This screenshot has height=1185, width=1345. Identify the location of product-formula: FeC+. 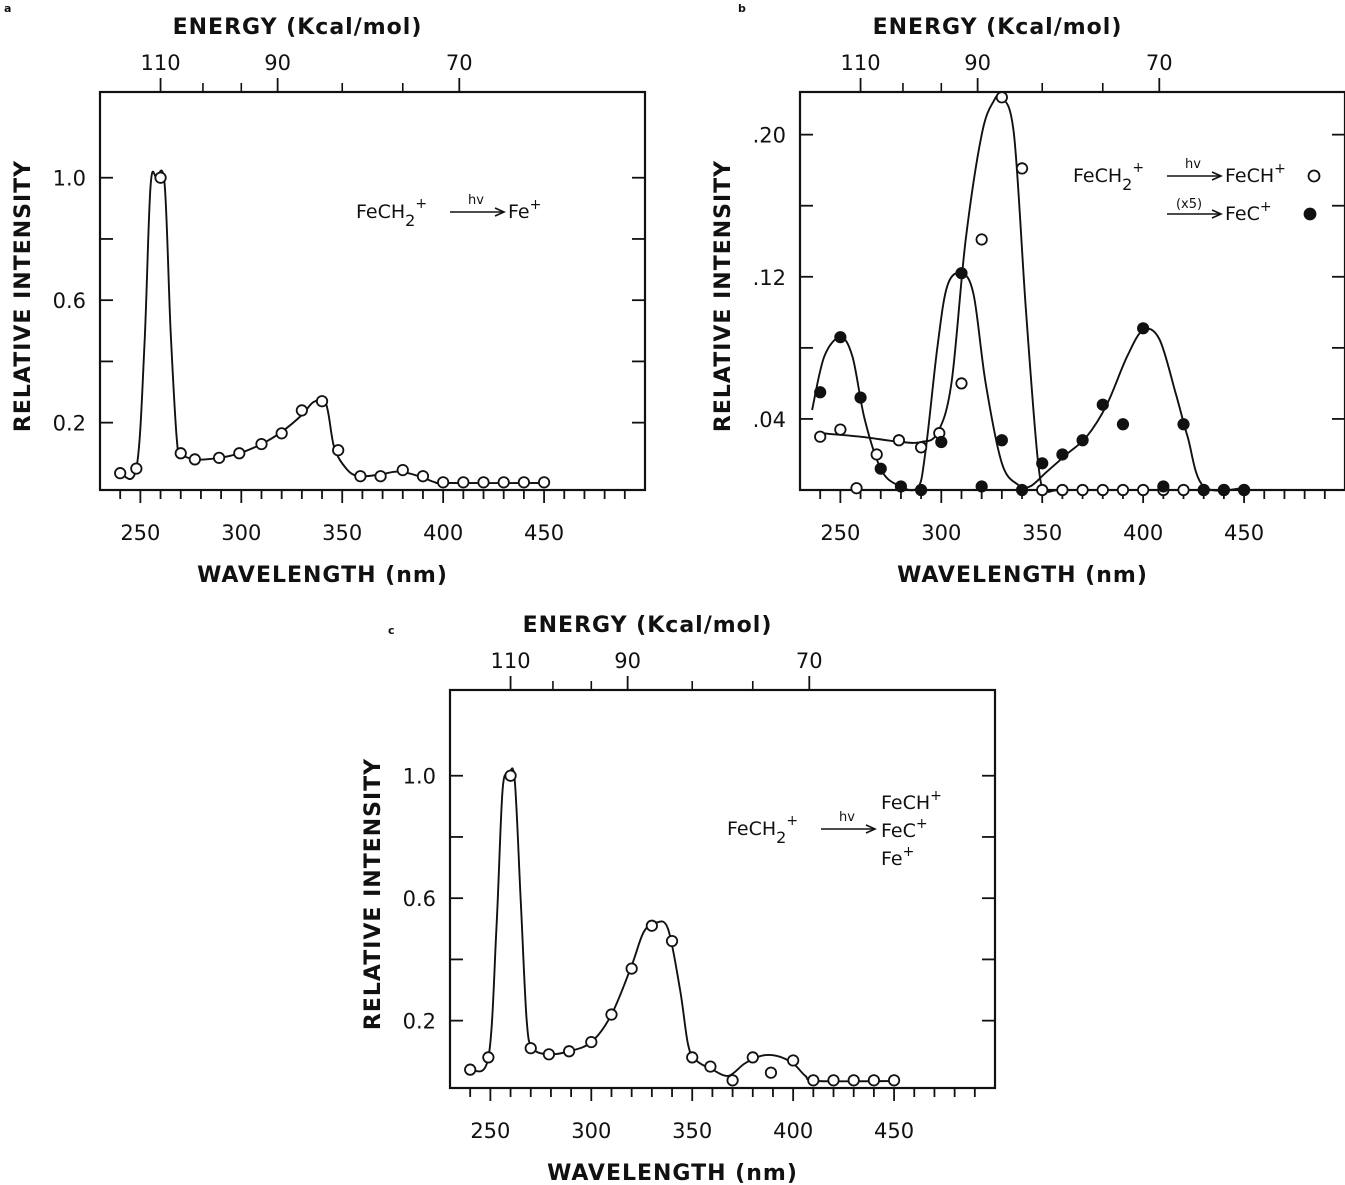
(1248, 212).